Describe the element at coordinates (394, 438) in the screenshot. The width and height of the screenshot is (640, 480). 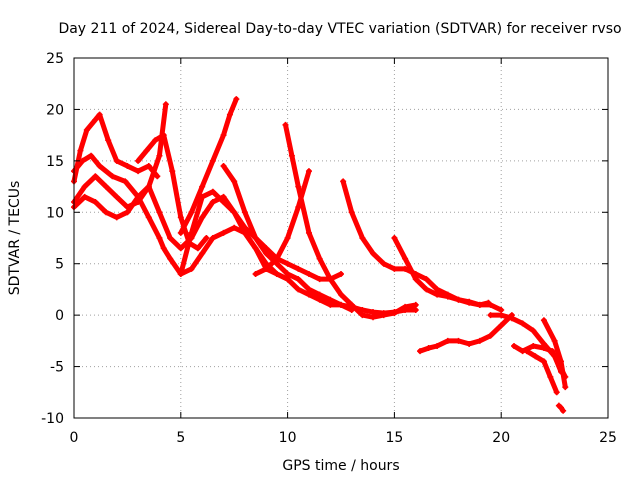
I see `x-tick-label: 15` at that location.